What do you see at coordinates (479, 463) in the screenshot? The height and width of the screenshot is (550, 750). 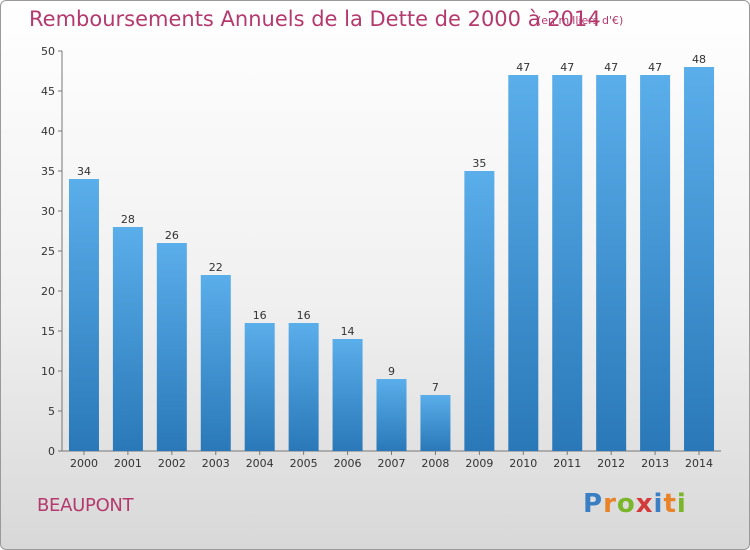 I see `x-tick-label-2009: 2009` at bounding box center [479, 463].